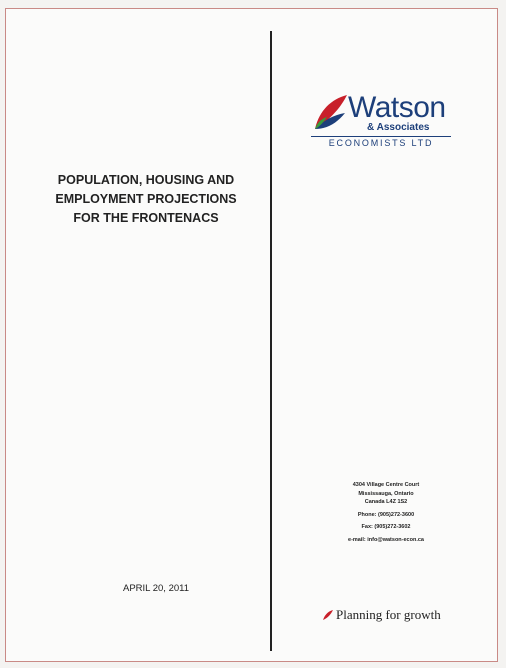  Describe the element at coordinates (328, 615) in the screenshot. I see `tagline-icon` at that location.